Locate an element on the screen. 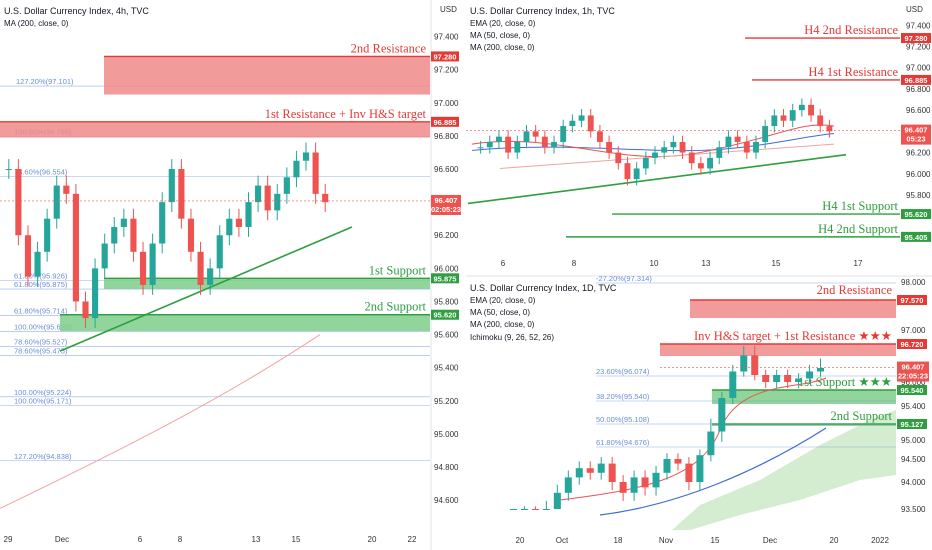  panel-1h-price-tag-bg is located at coordinates (916, 214).